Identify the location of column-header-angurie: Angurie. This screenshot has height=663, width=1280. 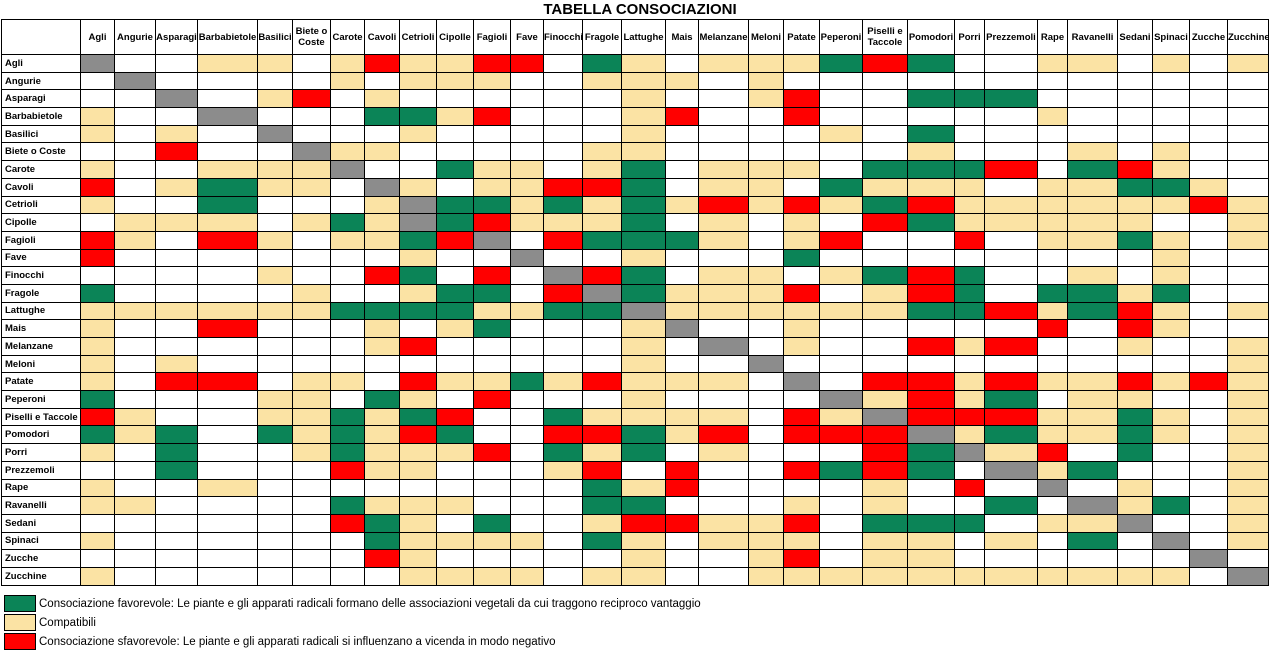
(135, 37).